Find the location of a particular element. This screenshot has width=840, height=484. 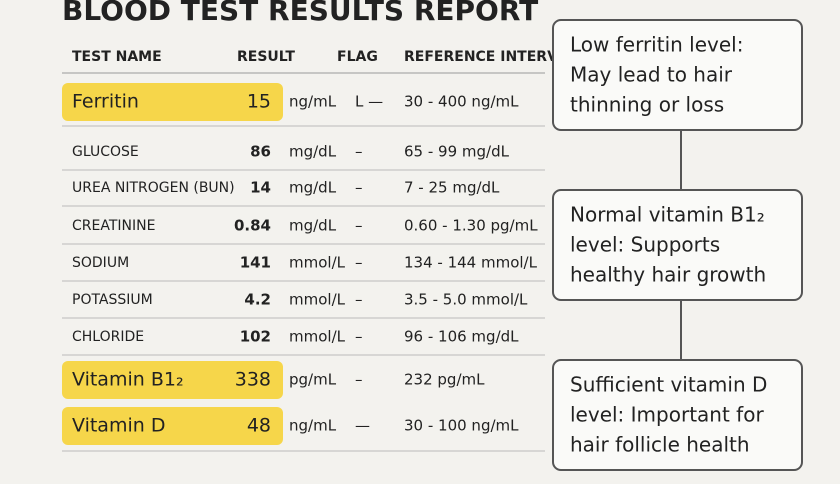

result: 4.2 is located at coordinates (257, 300).